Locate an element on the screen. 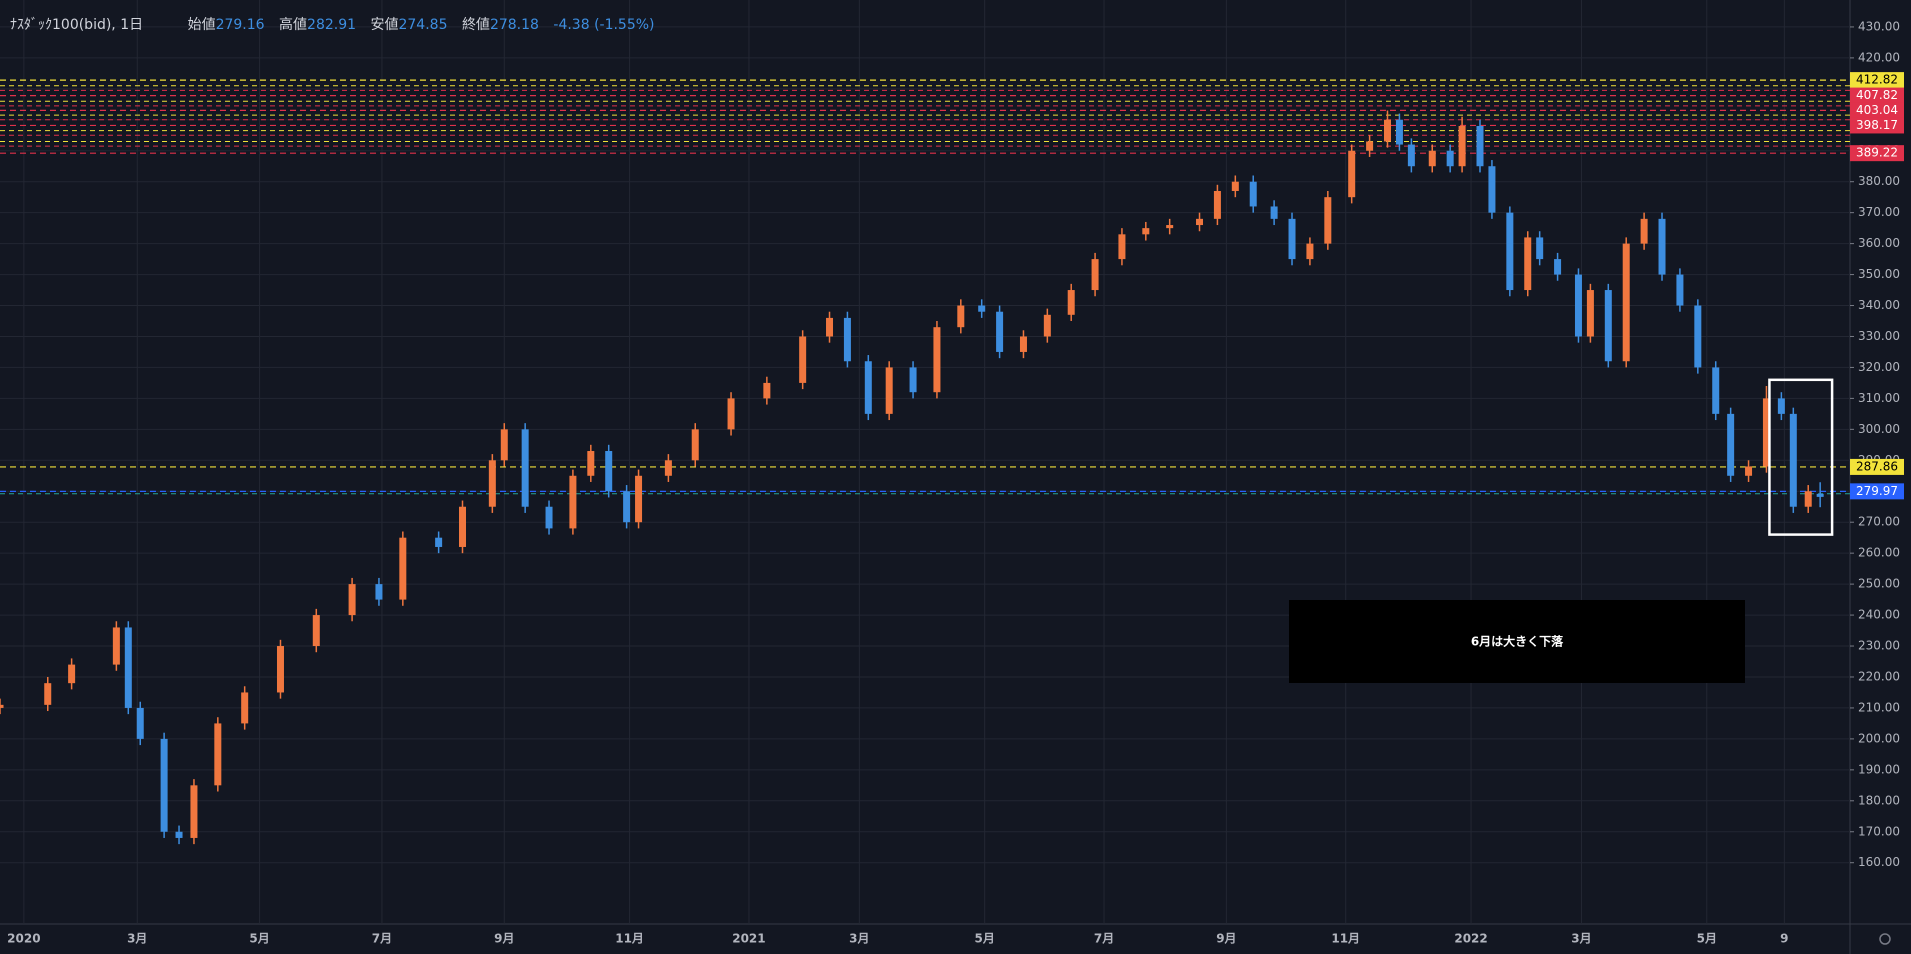 The width and height of the screenshot is (1911, 954). y-tick-label: 300.00 is located at coordinates (1879, 429).